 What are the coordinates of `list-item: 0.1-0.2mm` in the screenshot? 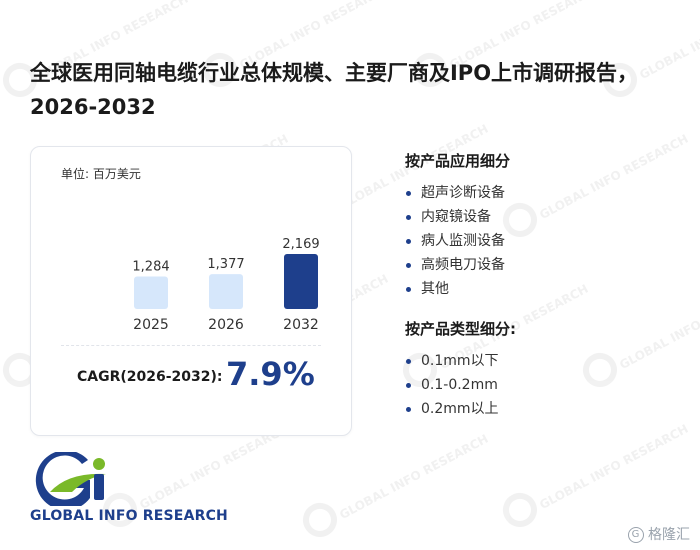 It's located at (545, 385).